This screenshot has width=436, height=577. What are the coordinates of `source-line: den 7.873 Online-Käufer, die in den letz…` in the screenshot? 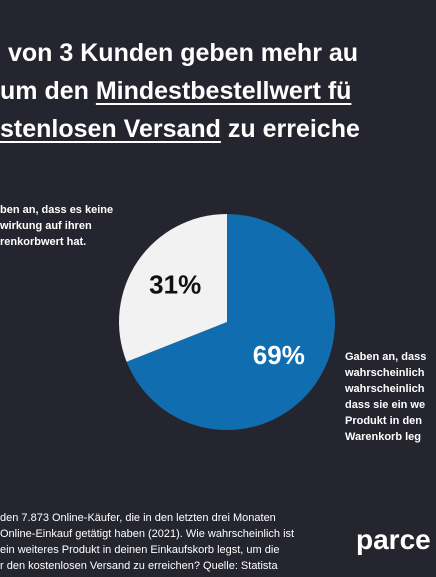 It's located at (138, 518).